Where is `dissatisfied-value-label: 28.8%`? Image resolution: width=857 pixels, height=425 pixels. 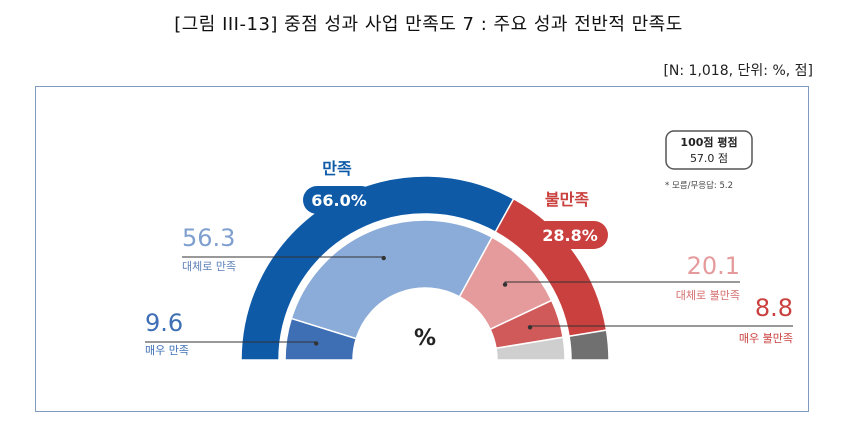
dissatisfied-value-label: 28.8% is located at coordinates (570, 235).